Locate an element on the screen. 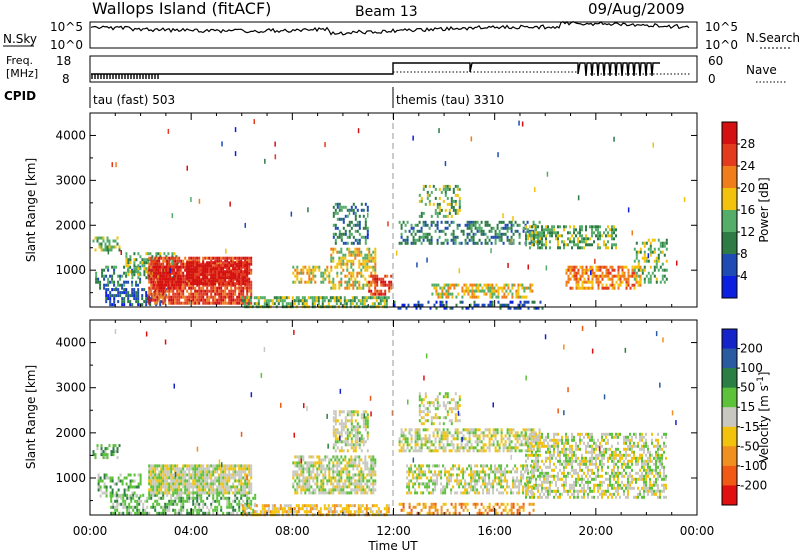  power-echo-noise is located at coordinates (211, 262).